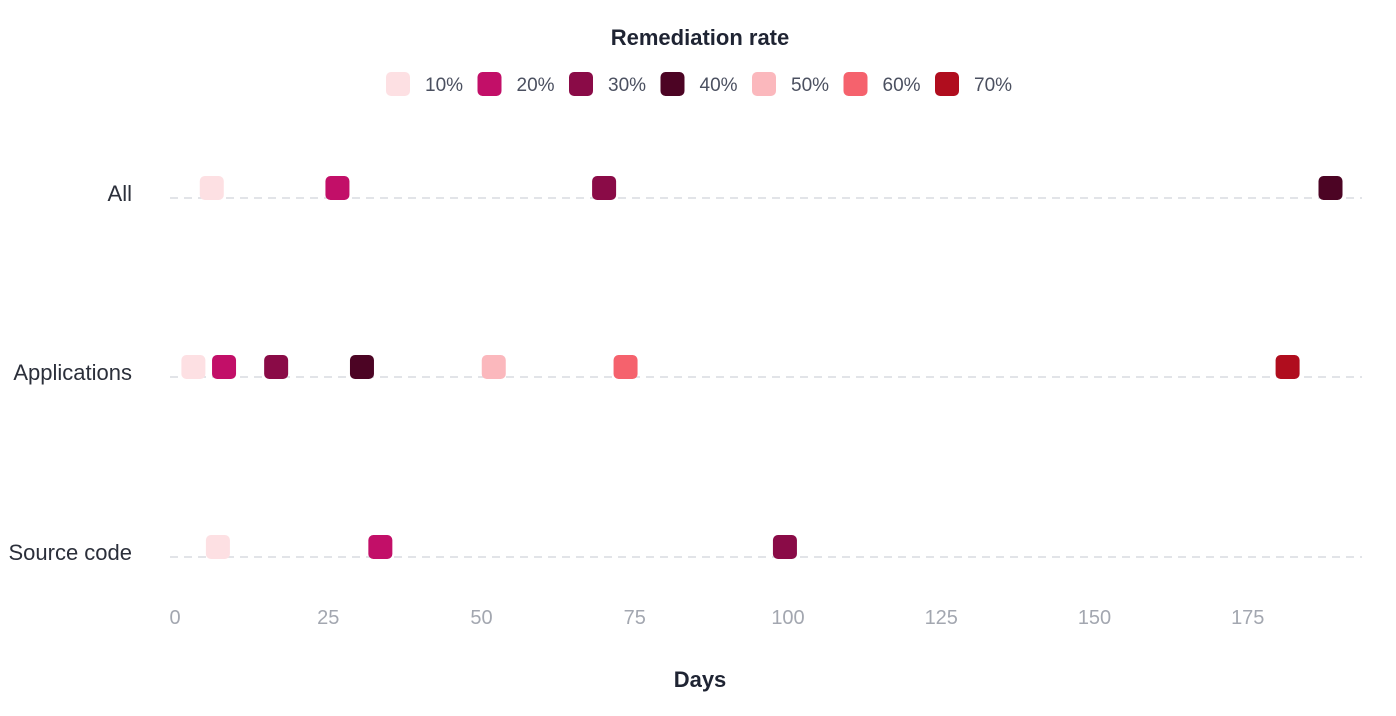 This screenshot has width=1396, height=716. I want to click on legend-label: 40%, so click(719, 85).